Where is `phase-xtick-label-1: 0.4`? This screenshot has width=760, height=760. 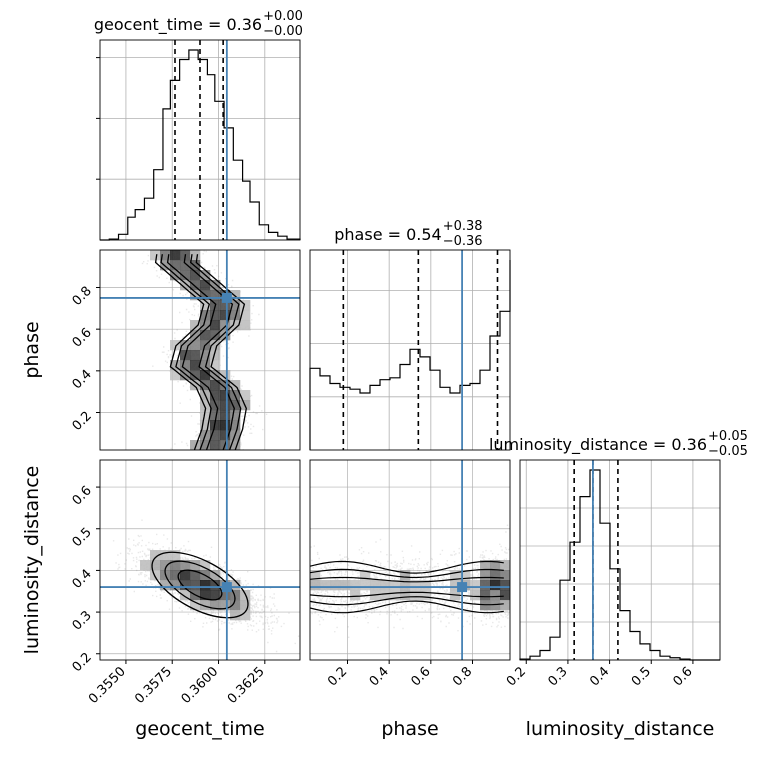 phase-xtick-label-1: 0.4 is located at coordinates (379, 676).